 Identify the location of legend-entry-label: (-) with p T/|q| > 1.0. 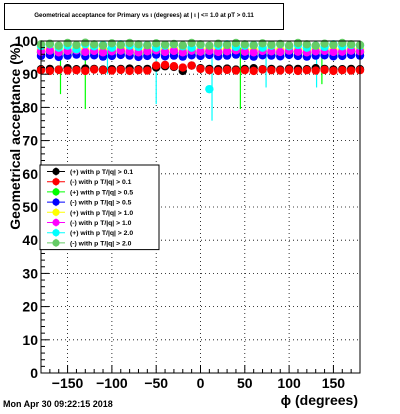
(101, 223).